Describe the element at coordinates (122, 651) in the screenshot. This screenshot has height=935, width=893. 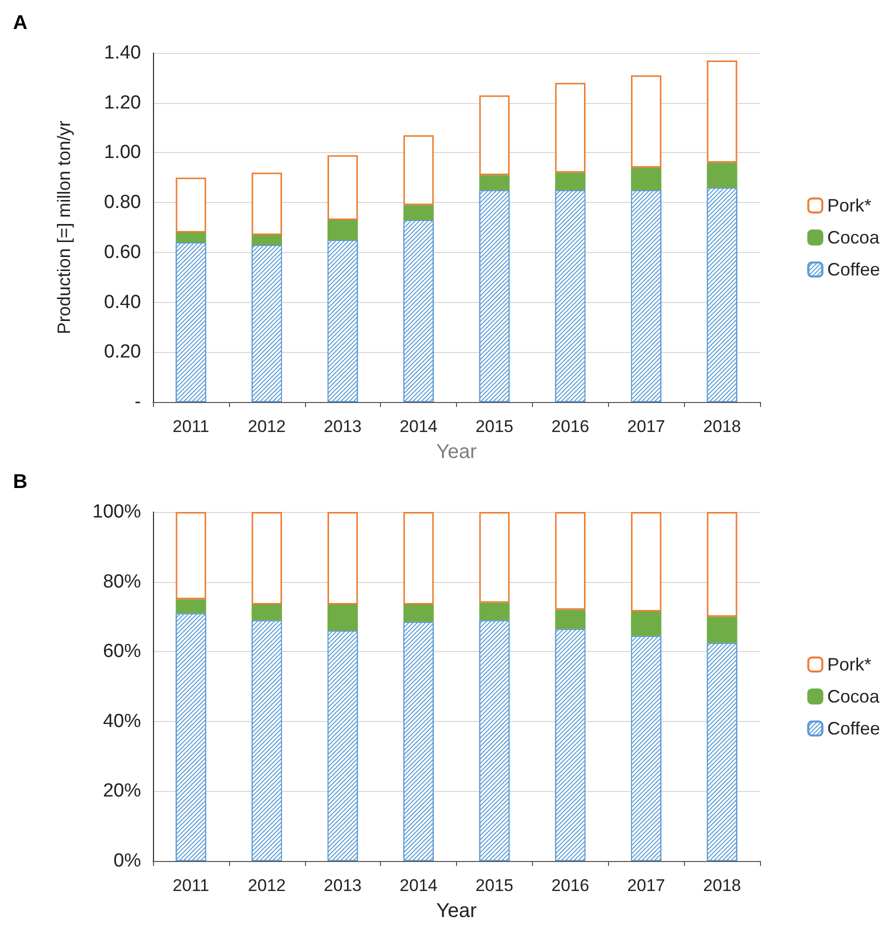
I see `y-tick-label: 60%` at that location.